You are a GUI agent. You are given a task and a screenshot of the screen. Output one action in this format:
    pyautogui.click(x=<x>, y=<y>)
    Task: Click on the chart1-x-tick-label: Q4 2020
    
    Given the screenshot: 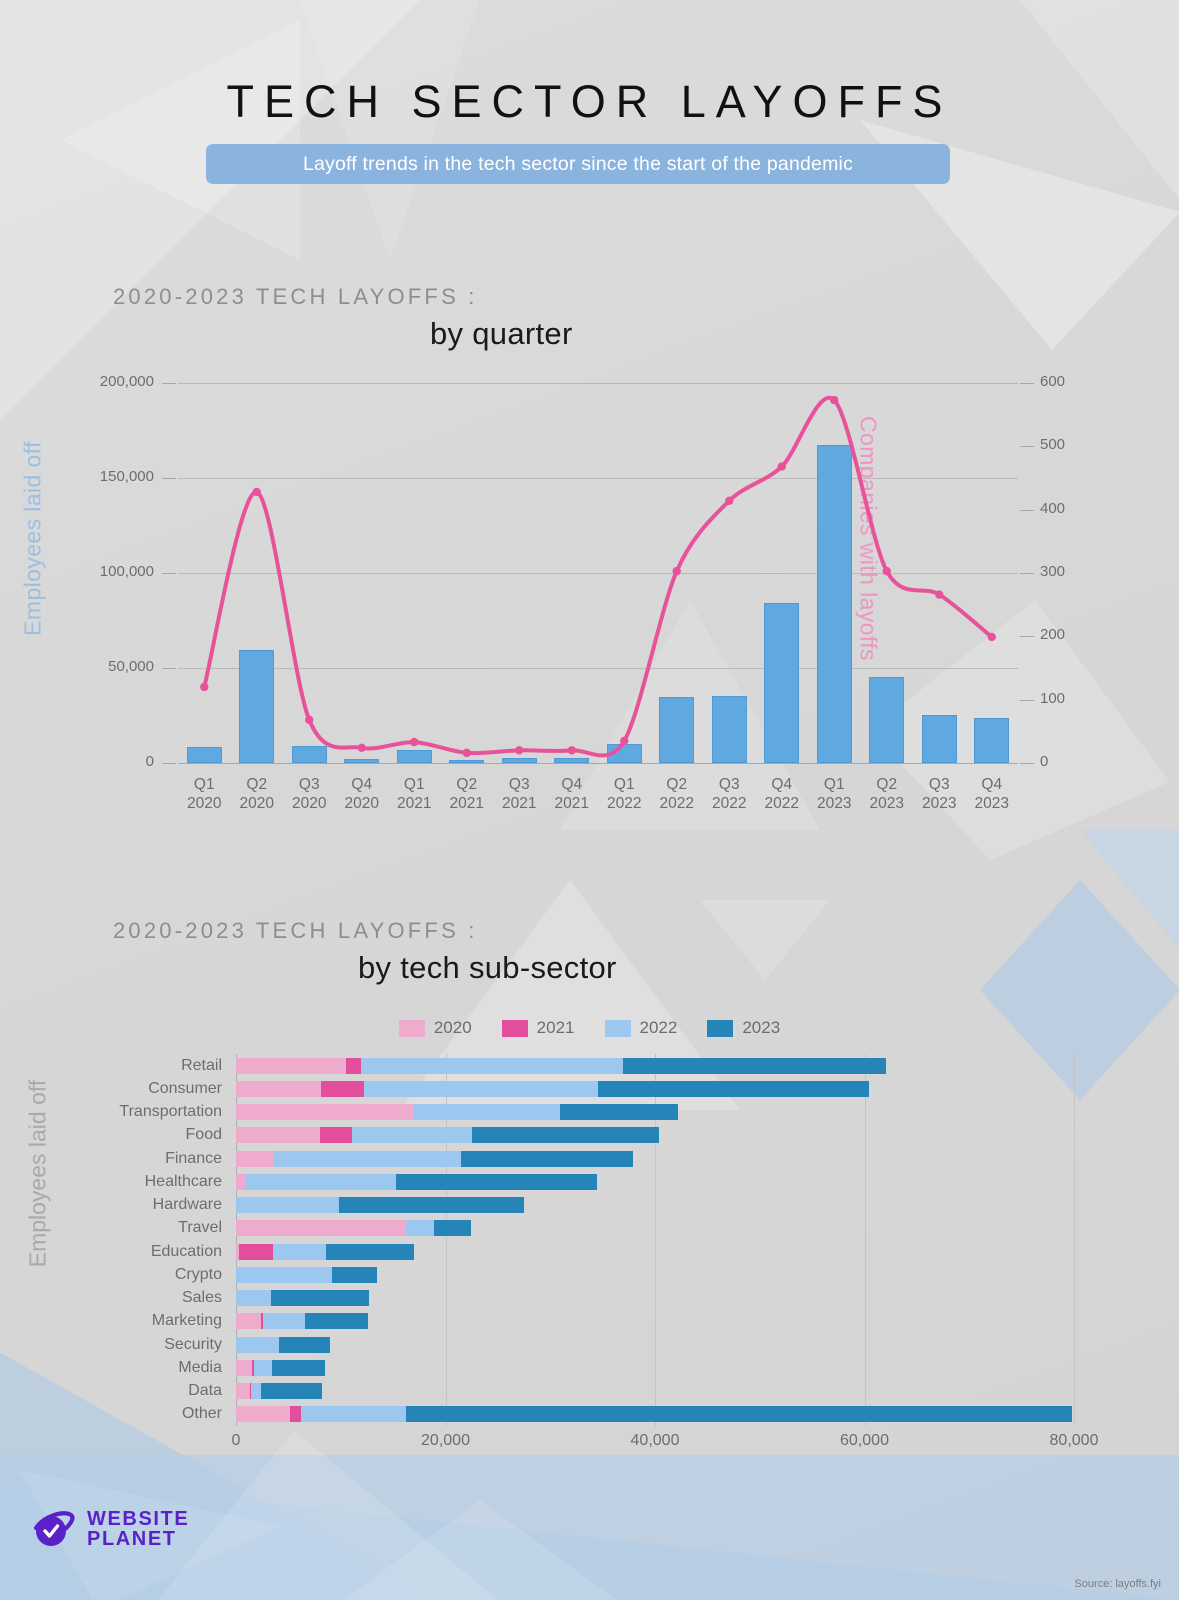 What is the action you would take?
    pyautogui.click(x=362, y=794)
    